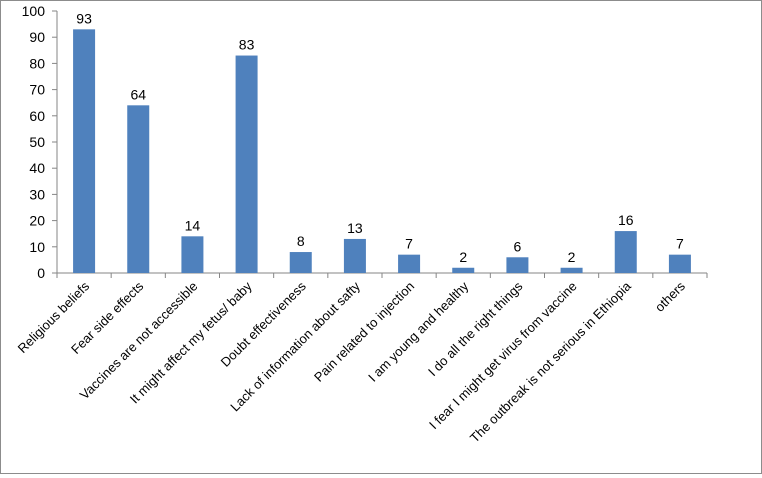 Image resolution: width=762 pixels, height=478 pixels. I want to click on y-tick-label: 90, so click(37, 37).